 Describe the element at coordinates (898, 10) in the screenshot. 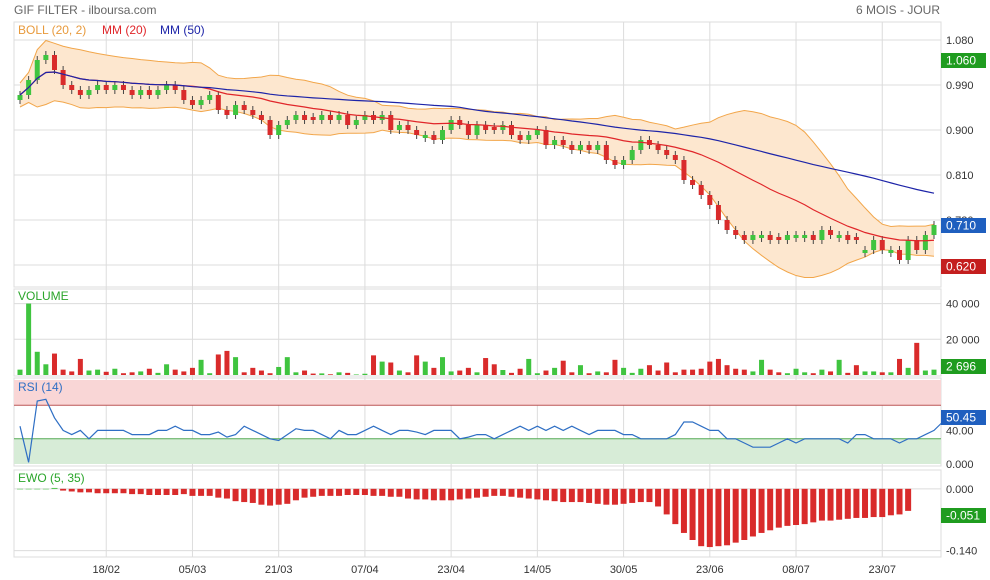

I see `chart-period: 6 MOIS - JOUR` at that location.